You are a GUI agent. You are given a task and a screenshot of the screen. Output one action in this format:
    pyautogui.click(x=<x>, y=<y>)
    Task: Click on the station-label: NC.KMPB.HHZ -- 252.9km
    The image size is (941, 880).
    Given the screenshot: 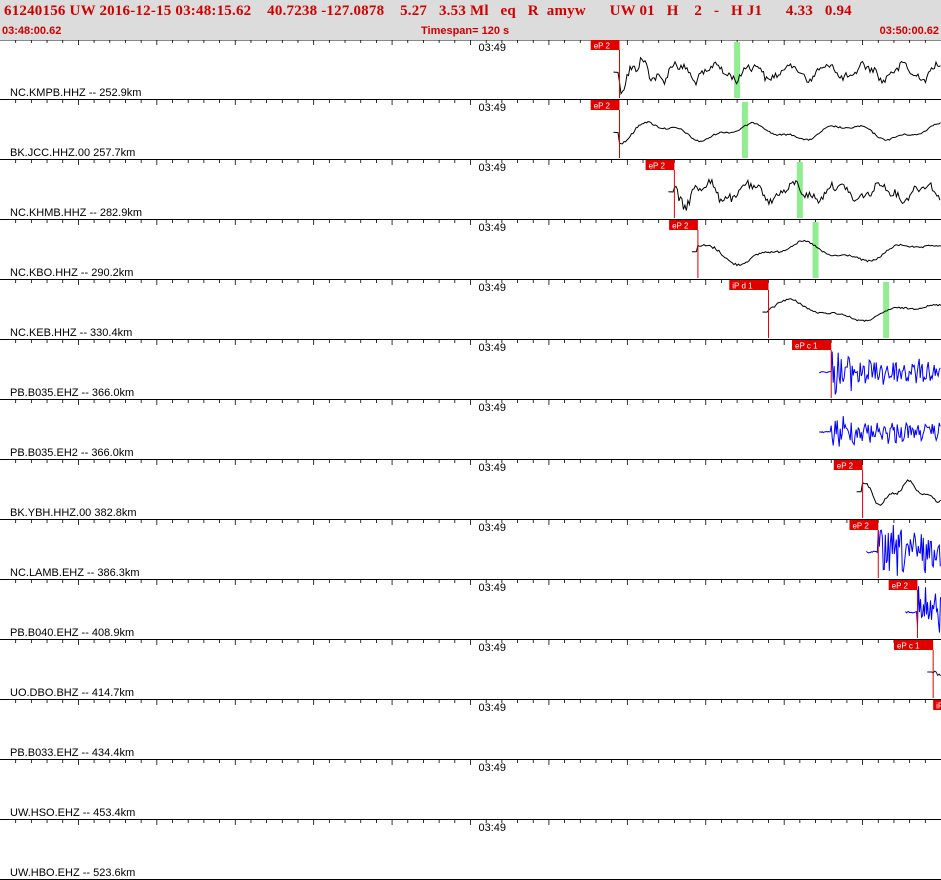 What is the action you would take?
    pyautogui.click(x=75, y=93)
    